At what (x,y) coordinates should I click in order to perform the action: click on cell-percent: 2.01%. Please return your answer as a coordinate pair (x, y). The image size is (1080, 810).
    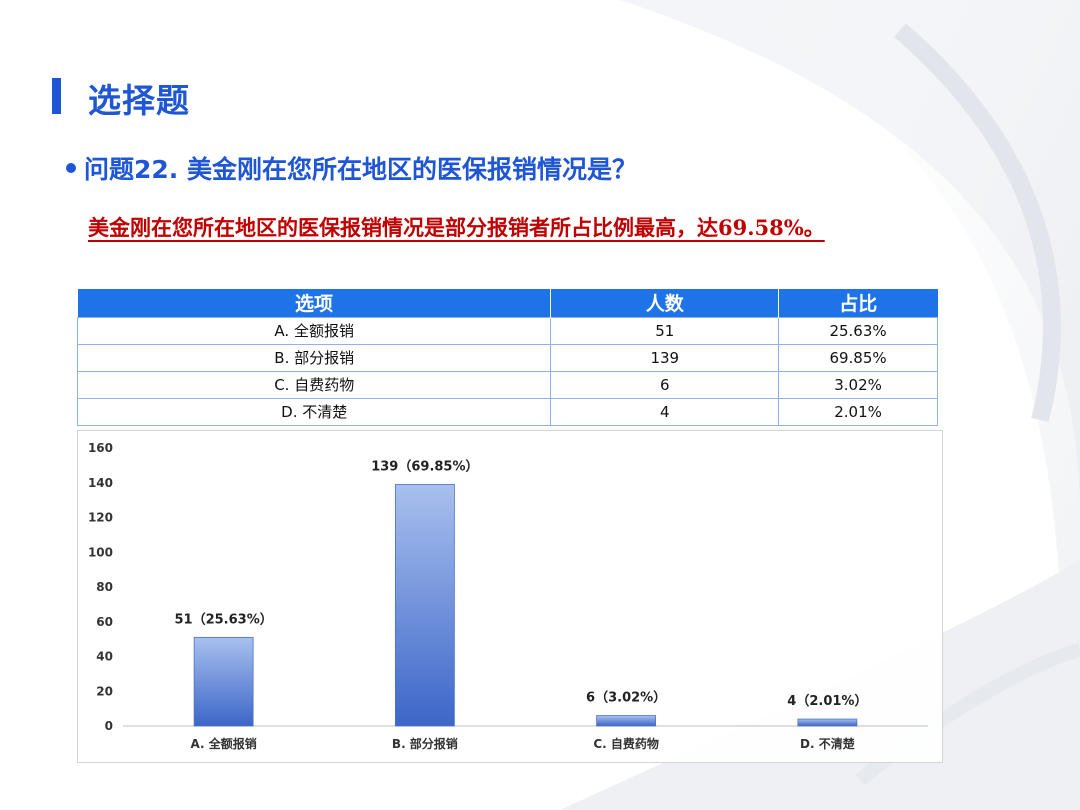
    Looking at the image, I should click on (858, 411).